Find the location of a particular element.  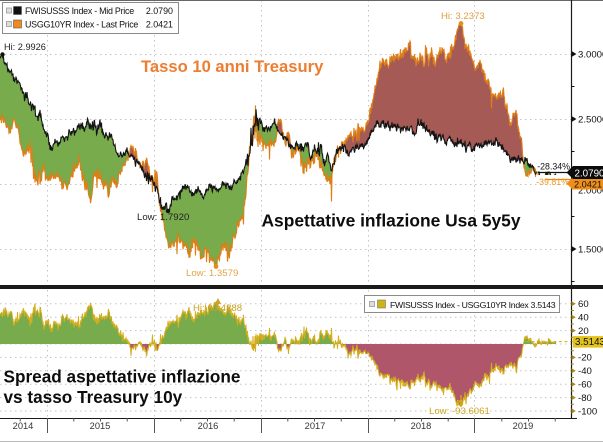

svg-text: -28.34% is located at coordinates (553, 167).